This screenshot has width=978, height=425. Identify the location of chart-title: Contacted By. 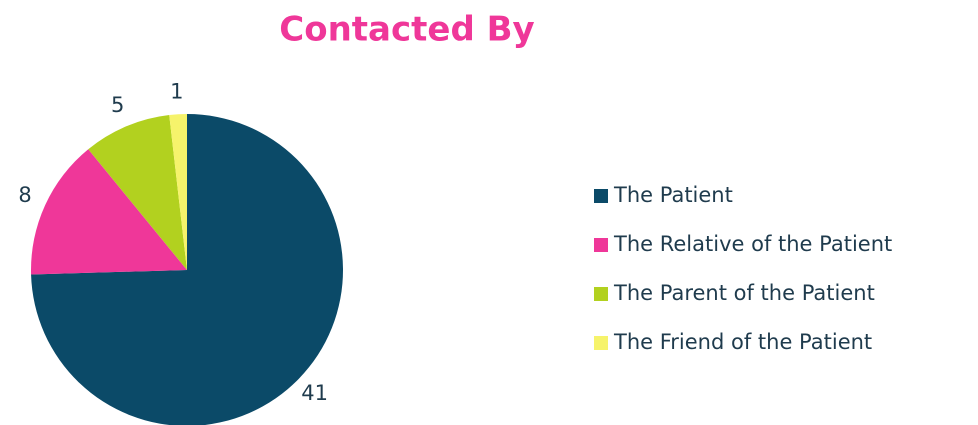
(406, 30).